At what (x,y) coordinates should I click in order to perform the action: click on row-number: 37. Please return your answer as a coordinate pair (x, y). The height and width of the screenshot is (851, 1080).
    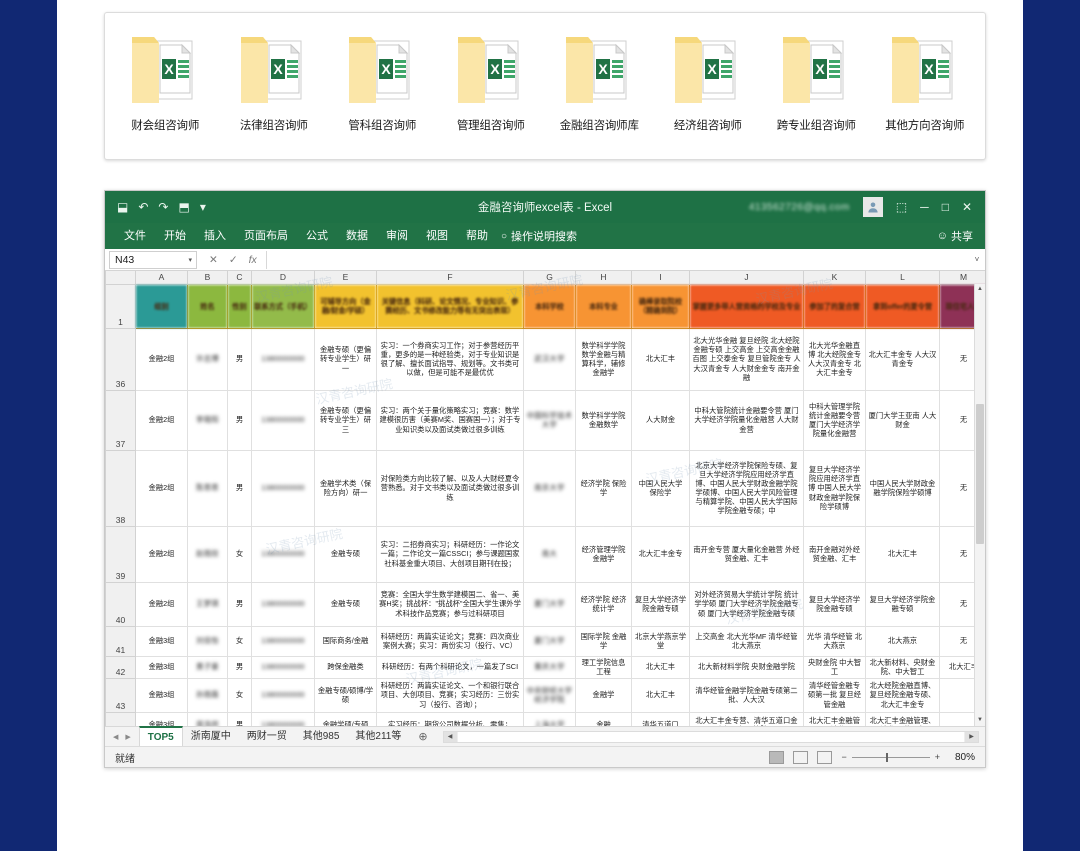
    Looking at the image, I should click on (120, 420).